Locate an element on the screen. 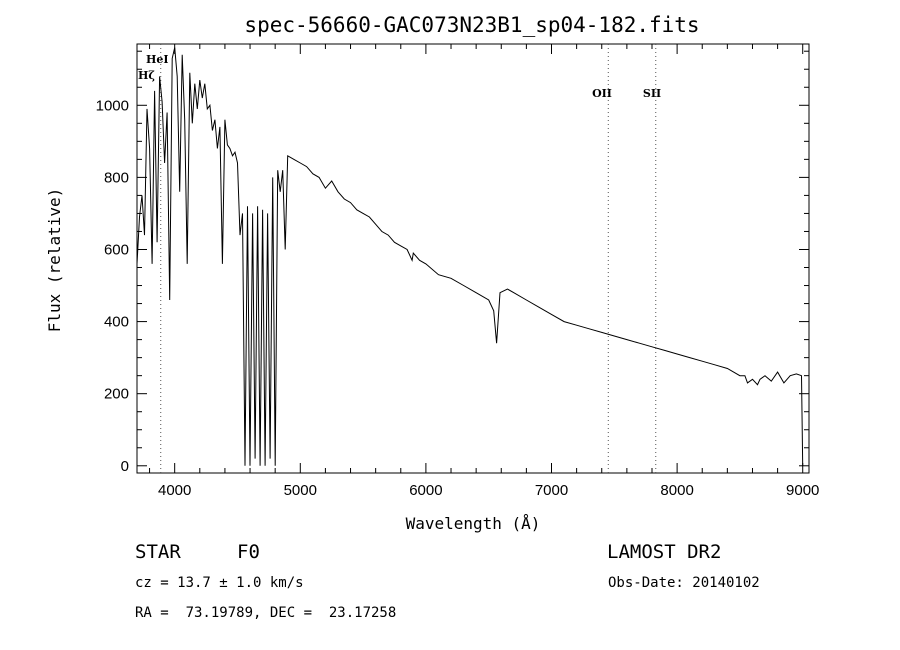 This screenshot has height=650, width=900. x-tick-label: 7000 is located at coordinates (551, 490).